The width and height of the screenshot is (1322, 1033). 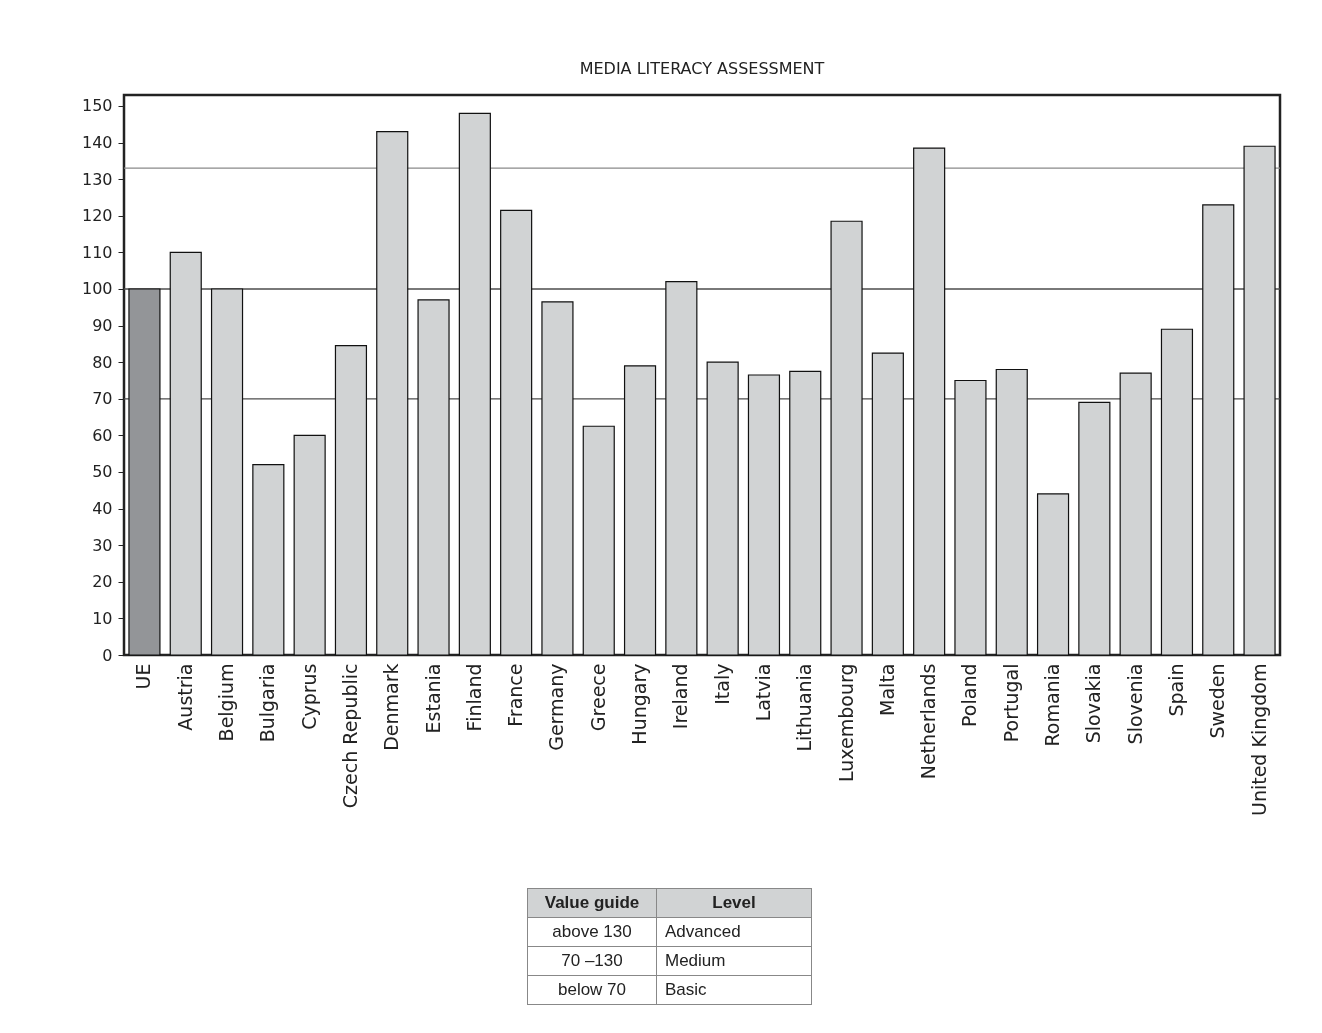 What do you see at coordinates (1175, 690) in the screenshot?
I see `x-tick-label: Spain` at bounding box center [1175, 690].